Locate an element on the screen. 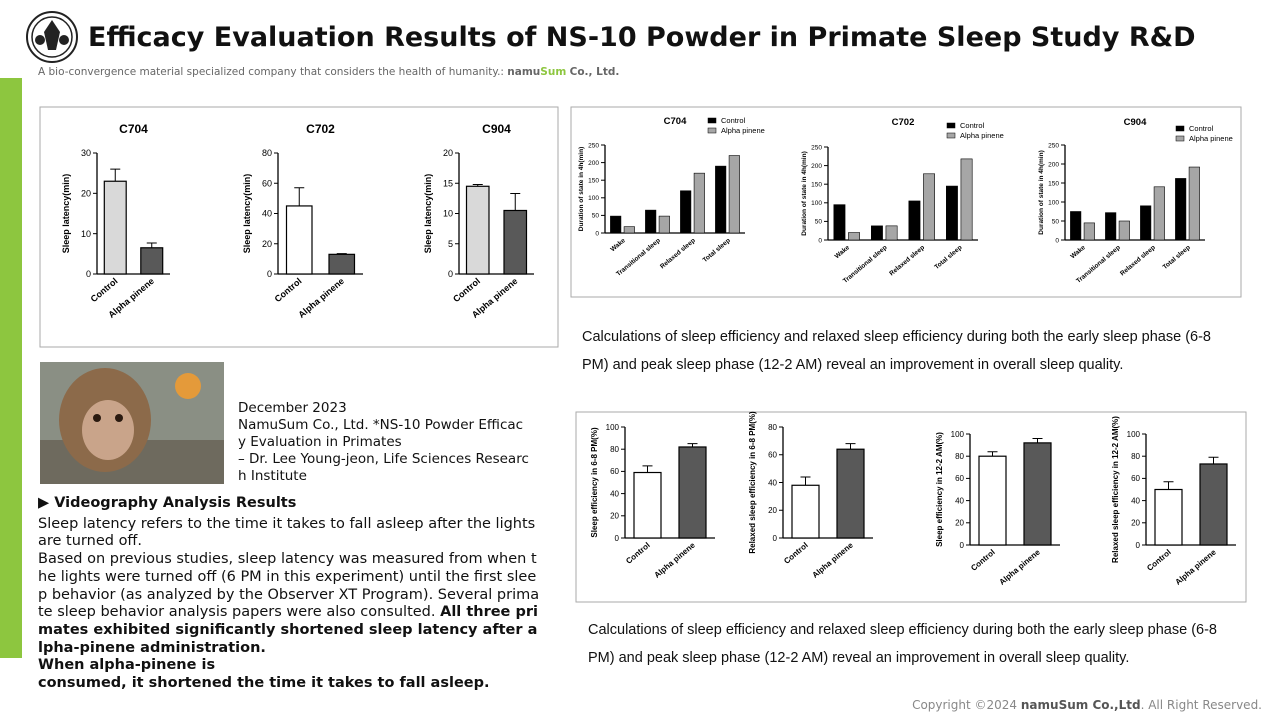 The image size is (1280, 720). accent-bar is located at coordinates (11, 368).